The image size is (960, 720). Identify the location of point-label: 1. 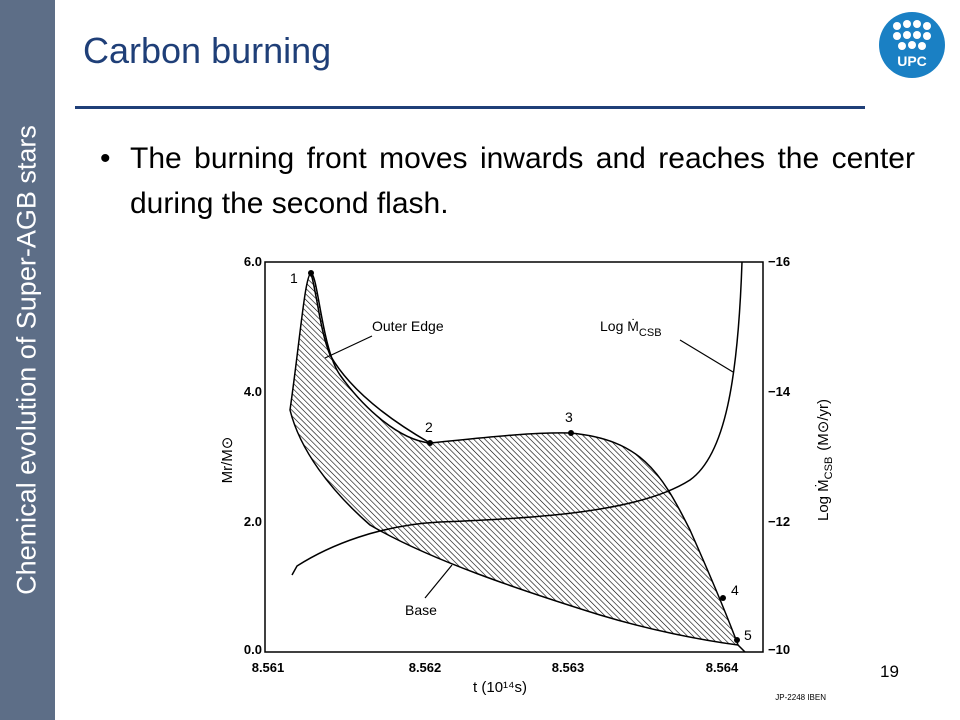
(294, 278).